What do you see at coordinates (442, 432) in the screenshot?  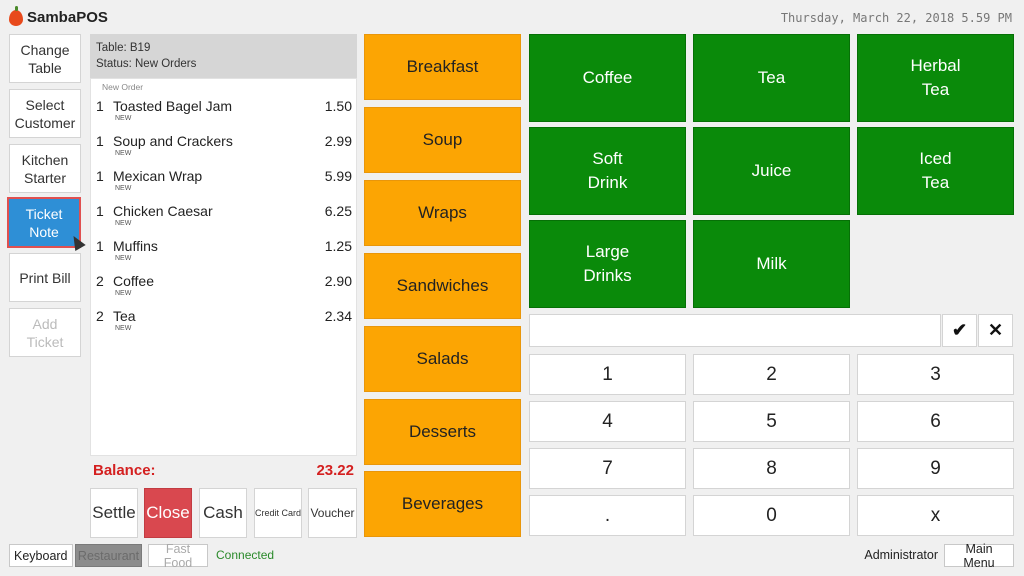 I see `category-desserts: Desserts` at bounding box center [442, 432].